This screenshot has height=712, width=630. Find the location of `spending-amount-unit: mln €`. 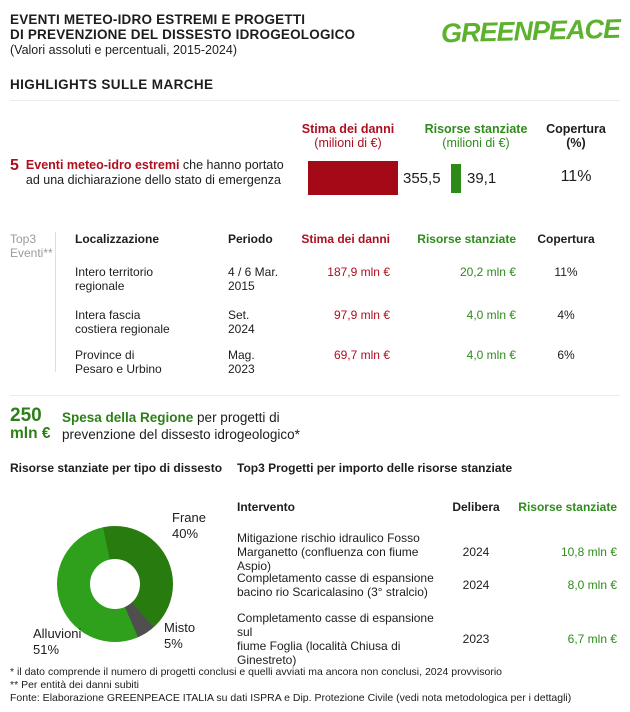

spending-amount-unit: mln € is located at coordinates (30, 433).